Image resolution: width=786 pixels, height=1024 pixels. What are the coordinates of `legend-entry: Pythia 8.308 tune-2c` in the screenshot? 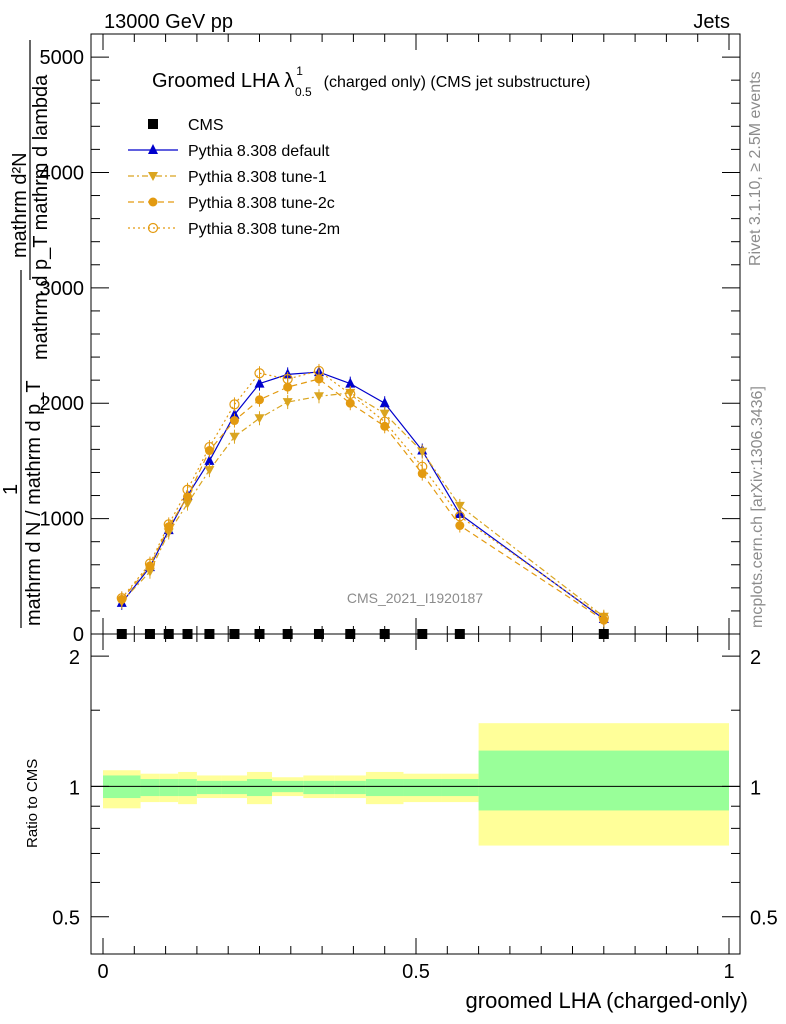 It's located at (261, 203).